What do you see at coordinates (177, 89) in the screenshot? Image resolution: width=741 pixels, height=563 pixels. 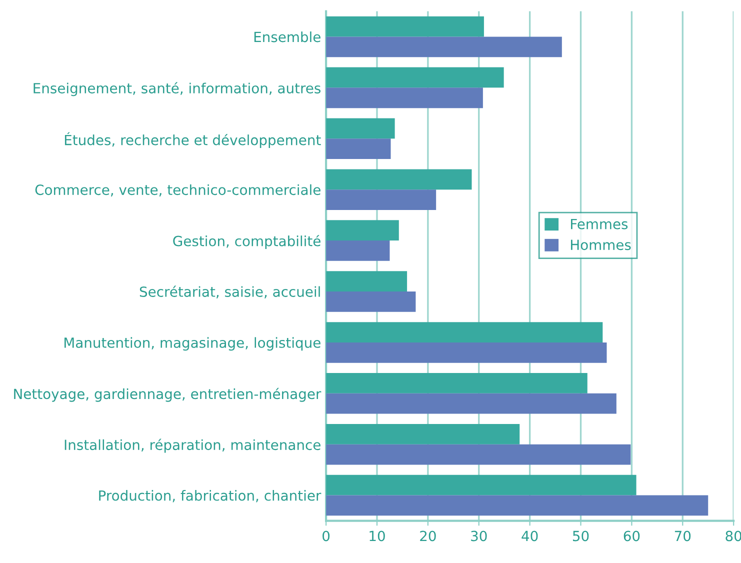 I see `y-tick-label: Enseignement, santé, information, autres` at bounding box center [177, 89].